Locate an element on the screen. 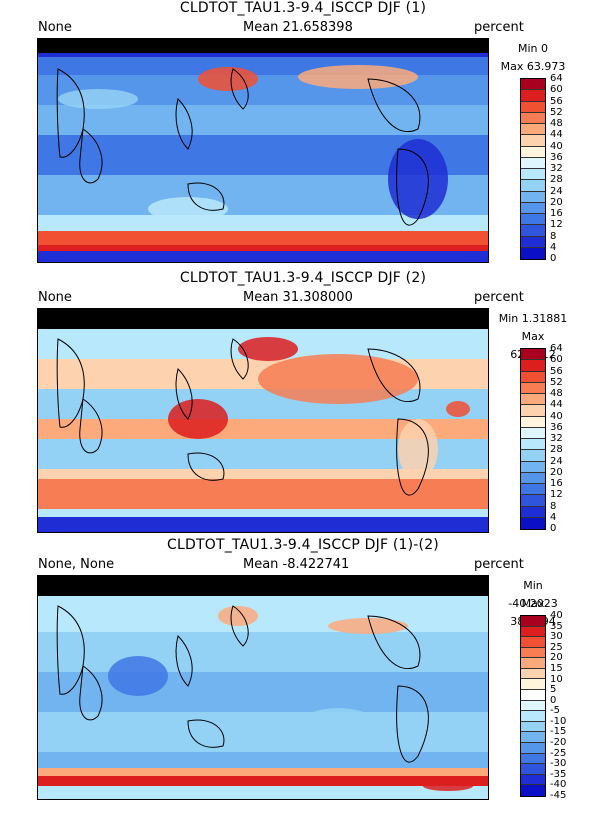  colorbar-tick-label: 5 is located at coordinates (553, 690).